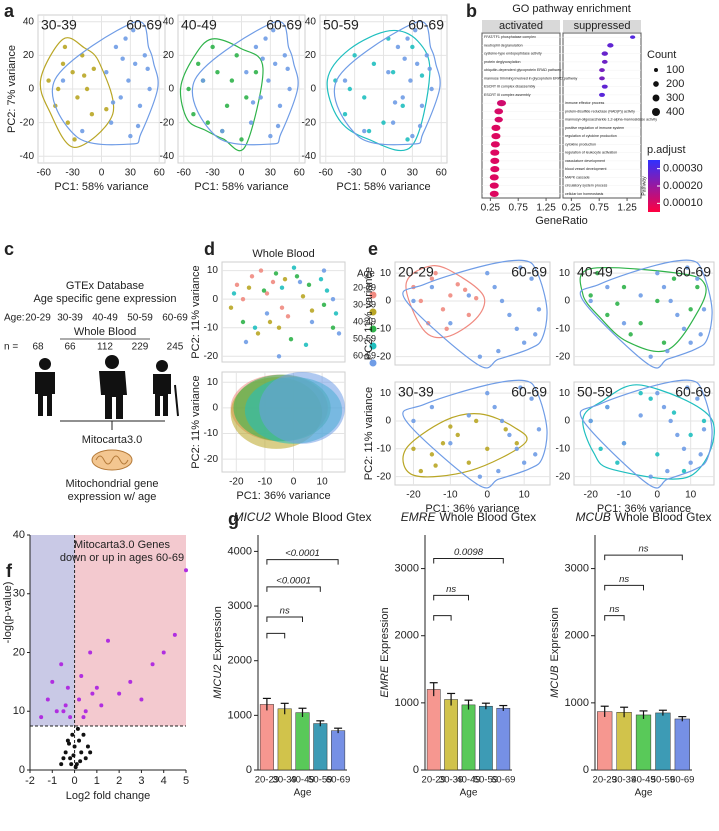 The height and width of the screenshot is (831, 719). Describe the element at coordinates (577, 177) in the screenshot. I see `term-label: MAPK cascade` at that location.